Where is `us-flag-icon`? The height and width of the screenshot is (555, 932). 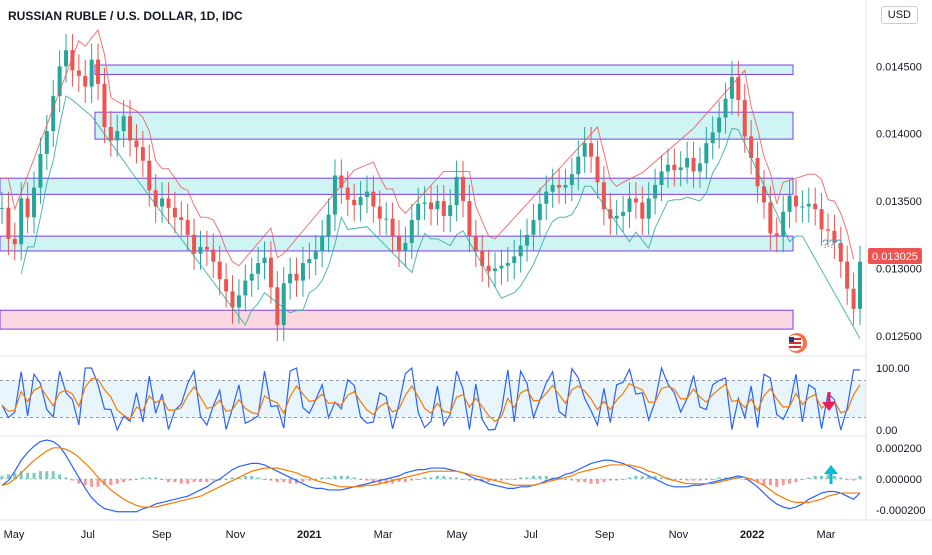
us-flag-icon is located at coordinates (797, 343).